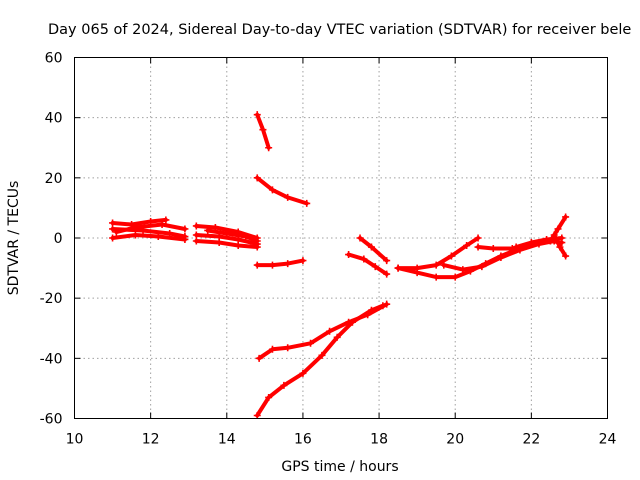  I want to click on x-tick-label: 22, so click(531, 440).